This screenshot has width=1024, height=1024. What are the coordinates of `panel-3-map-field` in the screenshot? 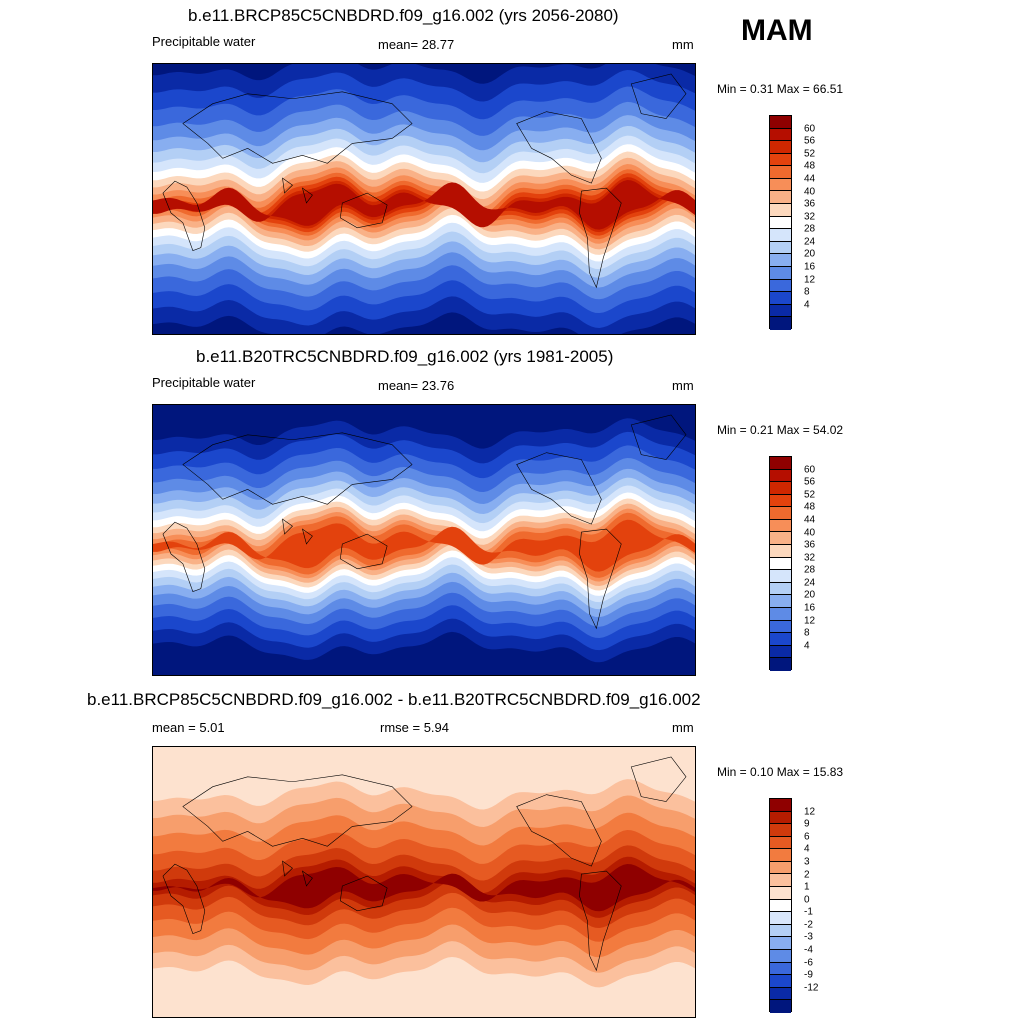 It's located at (424, 882).